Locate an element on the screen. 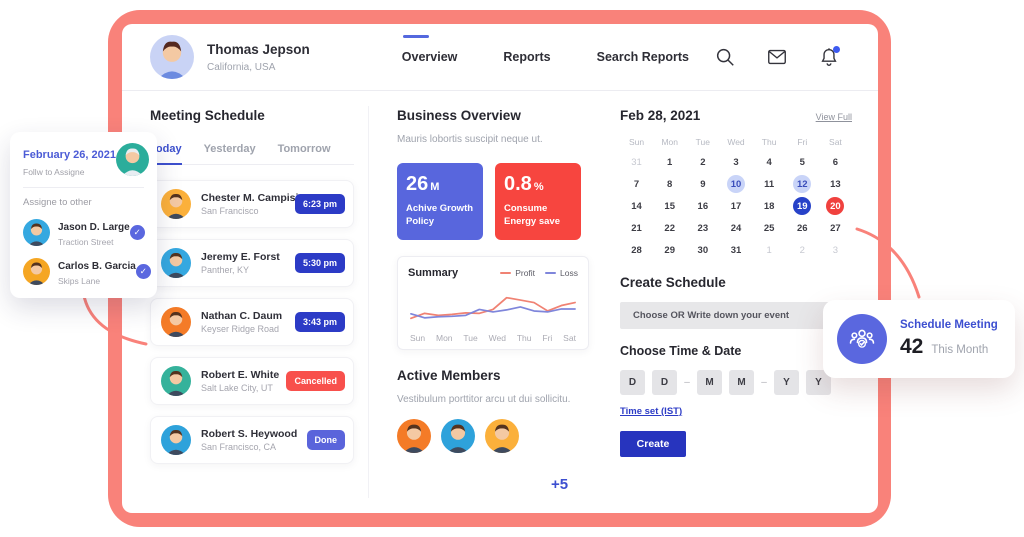  assign-to-other-label: Assigne to other is located at coordinates (57, 202).